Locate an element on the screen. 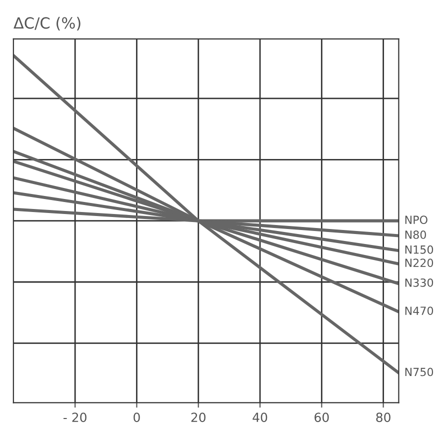 This screenshot has width=448, height=433. series-label: N750 is located at coordinates (419, 372).